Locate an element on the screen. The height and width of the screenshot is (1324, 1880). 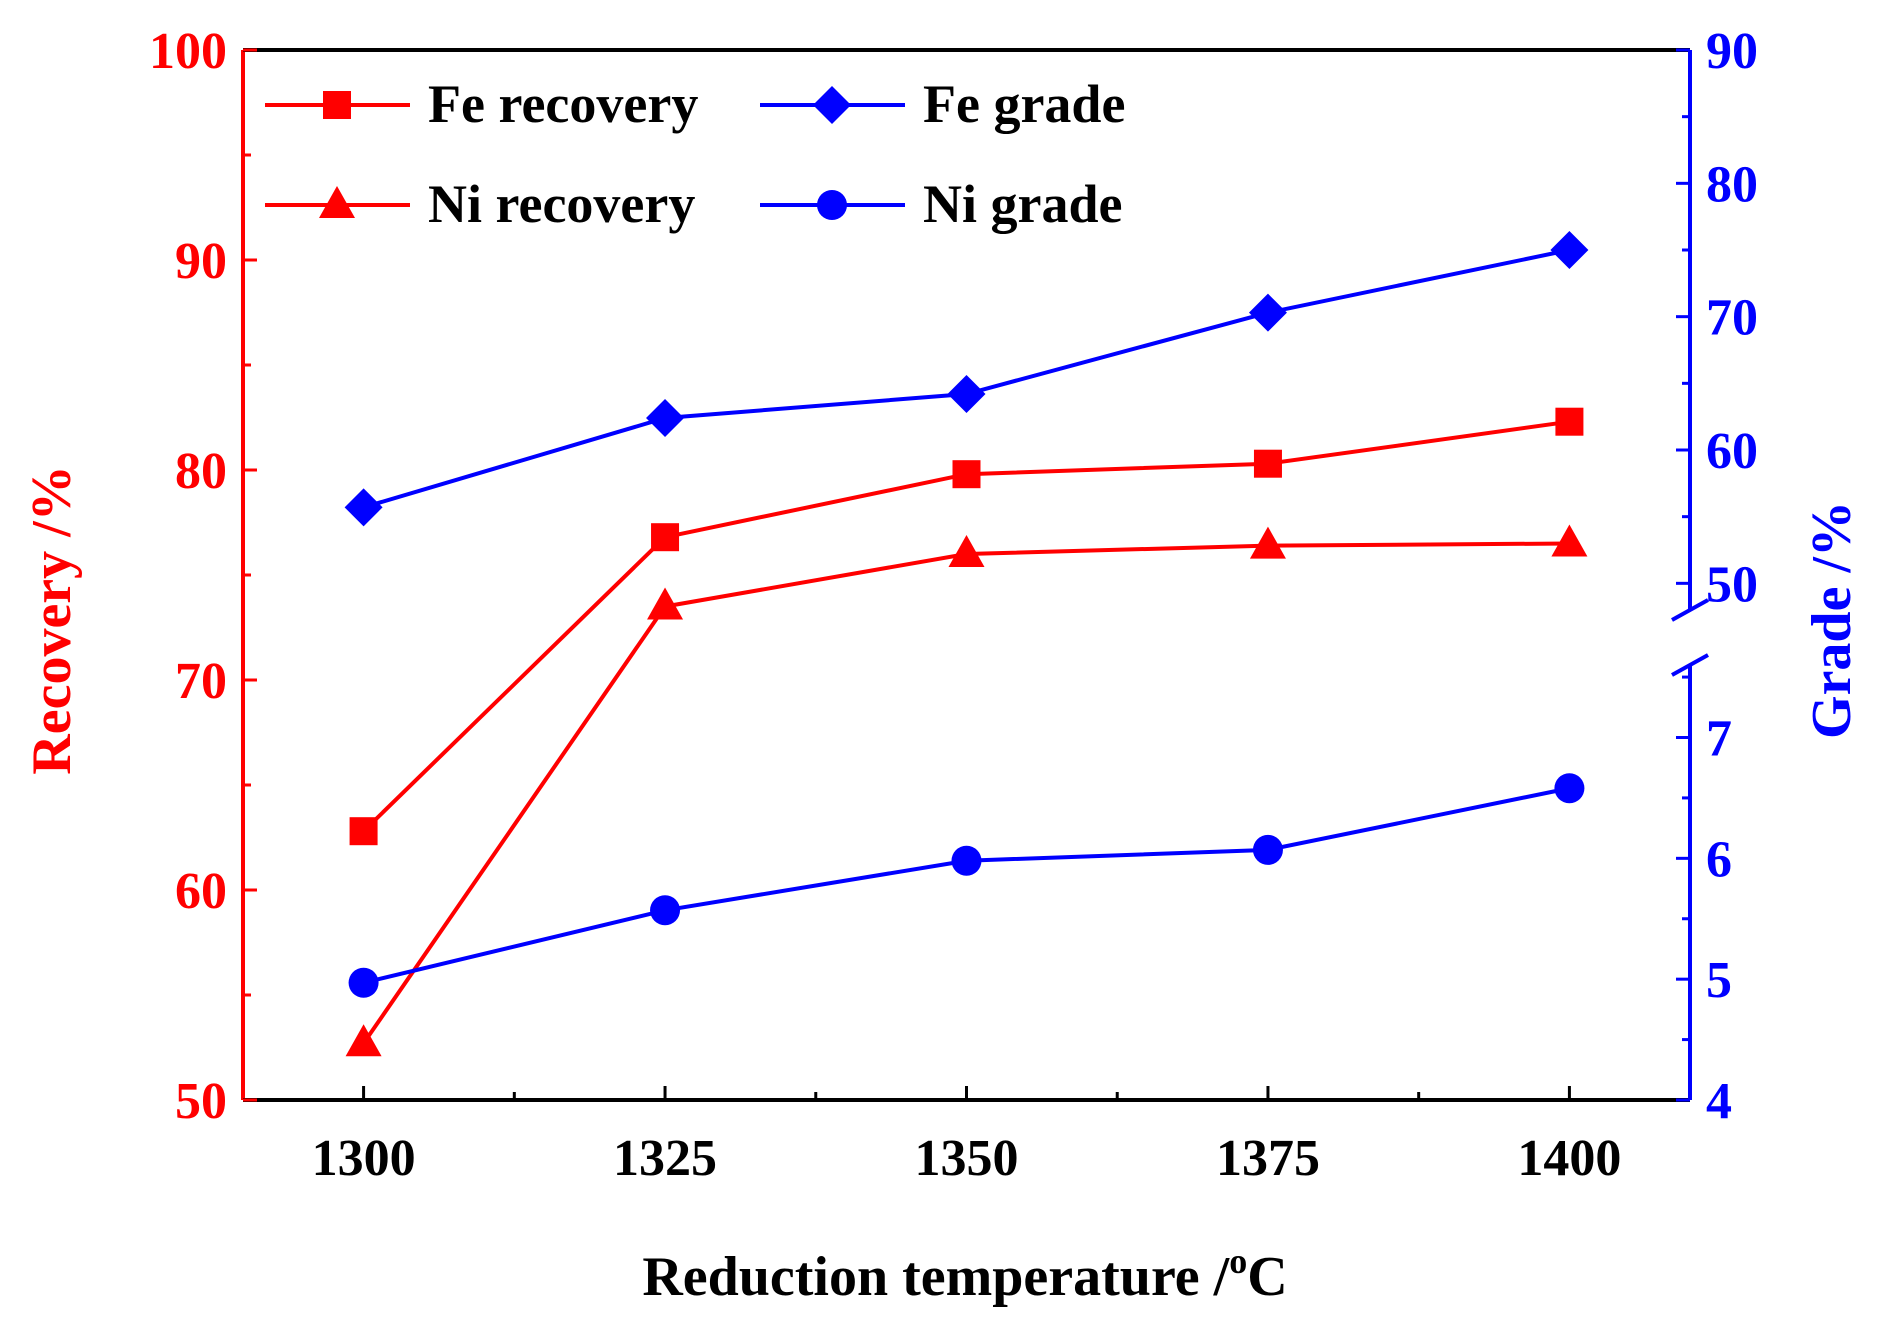
y-right-lower-tick-label: 7 is located at coordinates (1719, 739).